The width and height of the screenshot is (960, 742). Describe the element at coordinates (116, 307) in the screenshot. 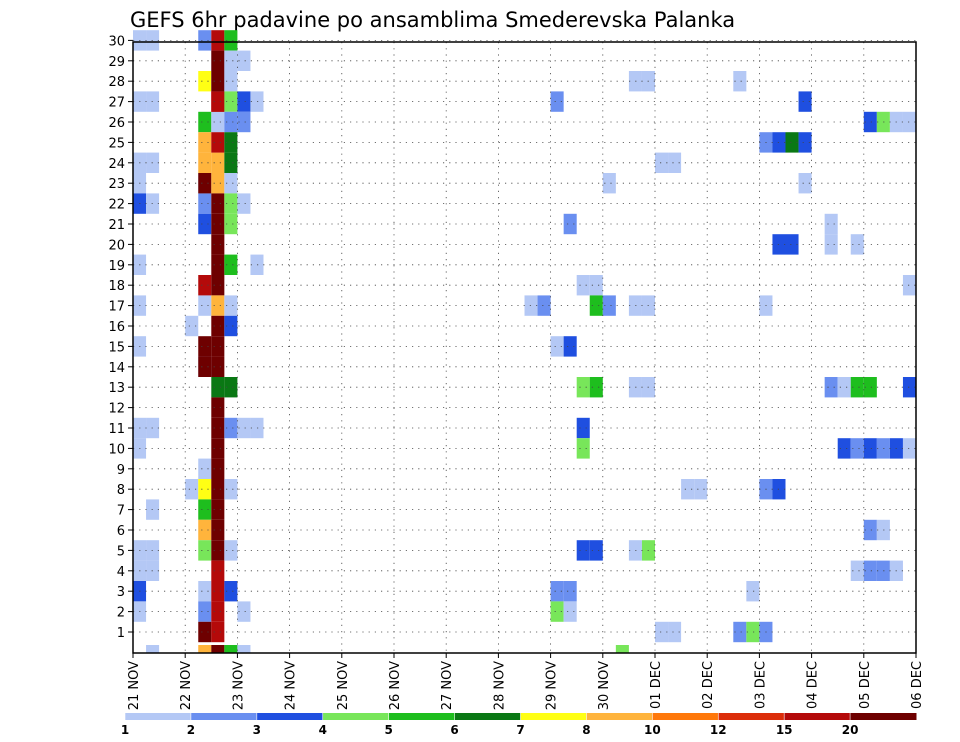

I see `y-tick-label: 17` at that location.